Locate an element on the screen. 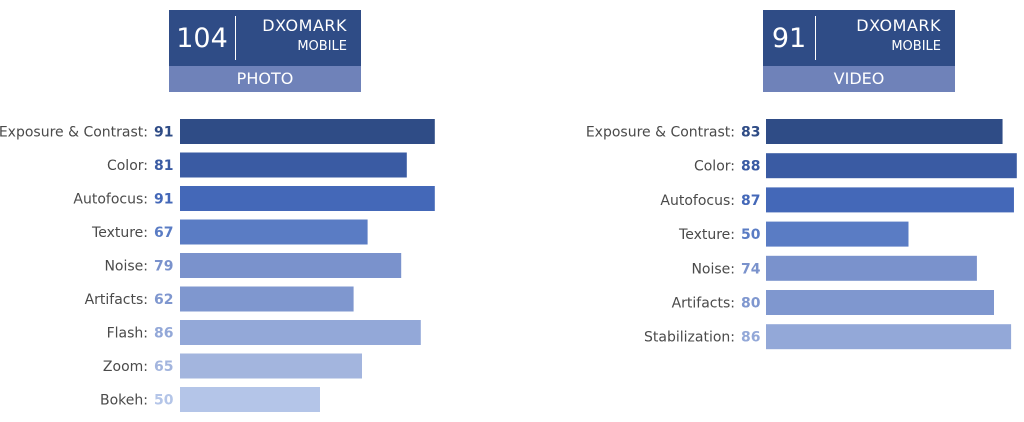 This screenshot has width=1024, height=422. photo-overall-score: 104 is located at coordinates (202, 38).